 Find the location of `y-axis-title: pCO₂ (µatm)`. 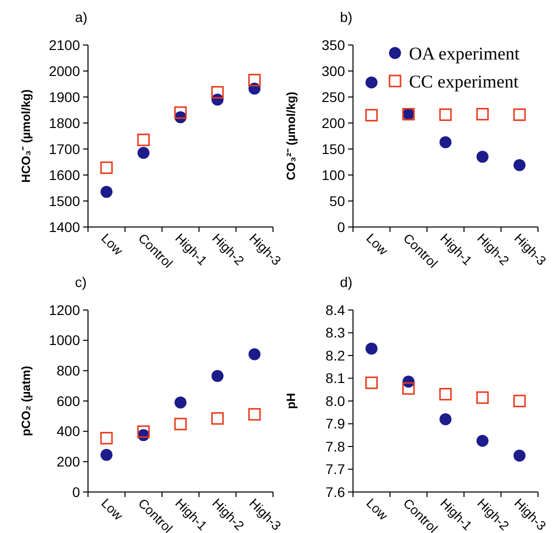

y-axis-title: pCO₂ (µatm) is located at coordinates (26, 401).